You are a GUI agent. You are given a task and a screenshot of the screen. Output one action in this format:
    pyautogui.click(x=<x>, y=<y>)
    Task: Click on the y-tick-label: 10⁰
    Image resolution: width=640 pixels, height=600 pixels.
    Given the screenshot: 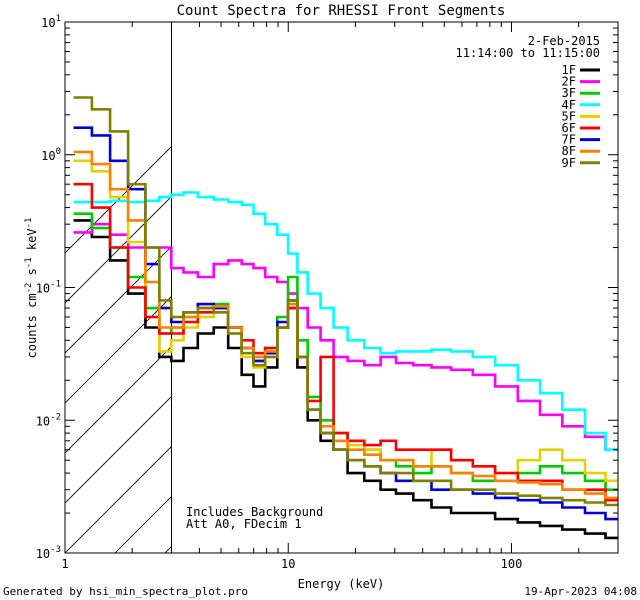 What is the action you would take?
    pyautogui.click(x=51, y=155)
    